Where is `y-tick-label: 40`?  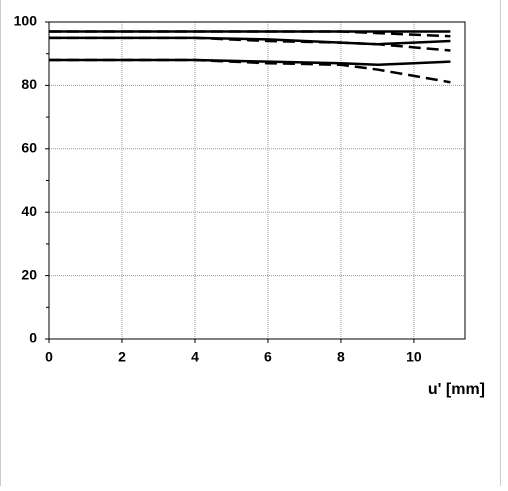 y-tick-label: 40 is located at coordinates (29, 211).